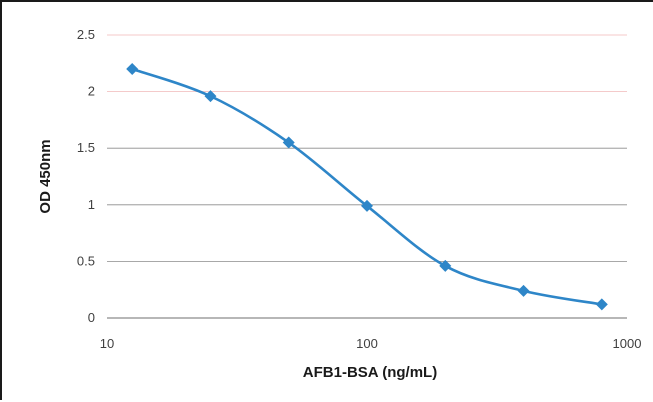 This screenshot has height=402, width=653. Describe the element at coordinates (86, 147) in the screenshot. I see `y-tick-label: 1.5` at that location.